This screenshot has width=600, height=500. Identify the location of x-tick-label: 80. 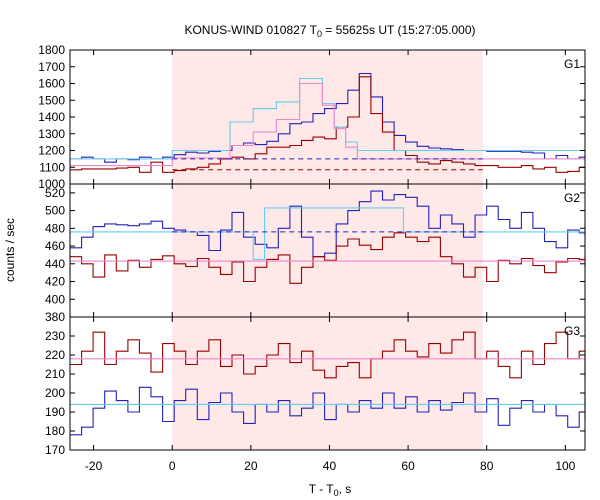
(487, 466).